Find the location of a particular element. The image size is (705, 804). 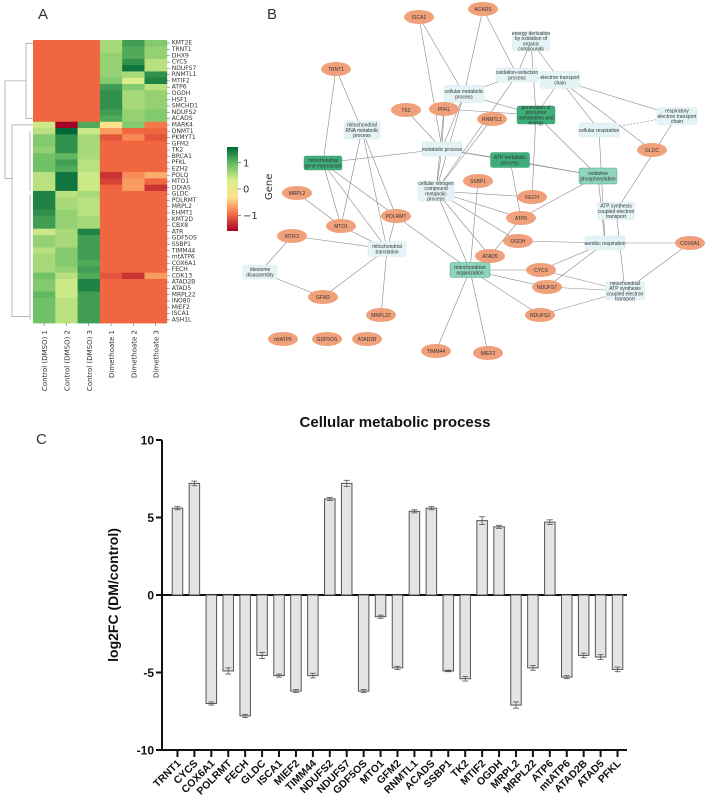

gene-node: NDUFS7 is located at coordinates (547, 287).